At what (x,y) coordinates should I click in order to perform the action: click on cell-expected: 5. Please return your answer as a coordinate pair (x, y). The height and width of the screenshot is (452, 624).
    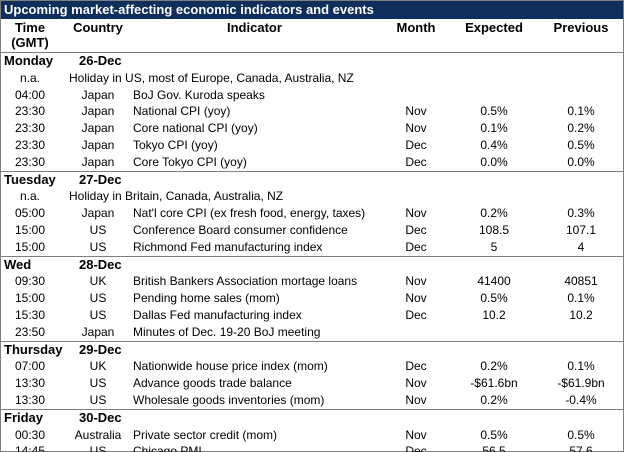
    Looking at the image, I should click on (494, 246).